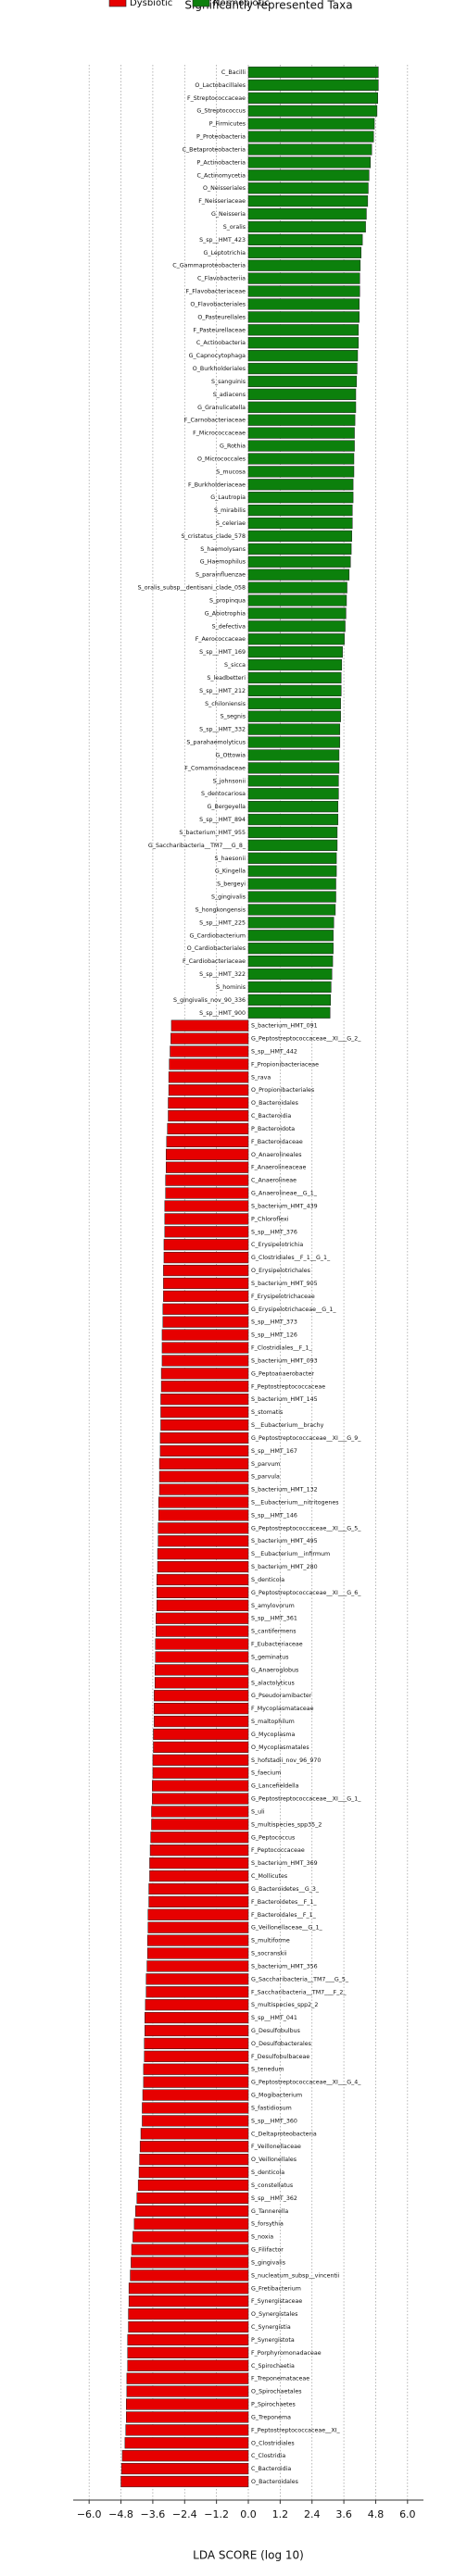 Image resolution: width=467 pixels, height=2576 pixels. What do you see at coordinates (284, 1567) in the screenshot?
I see `bar-label: S_bacterium_HMT_280` at bounding box center [284, 1567].